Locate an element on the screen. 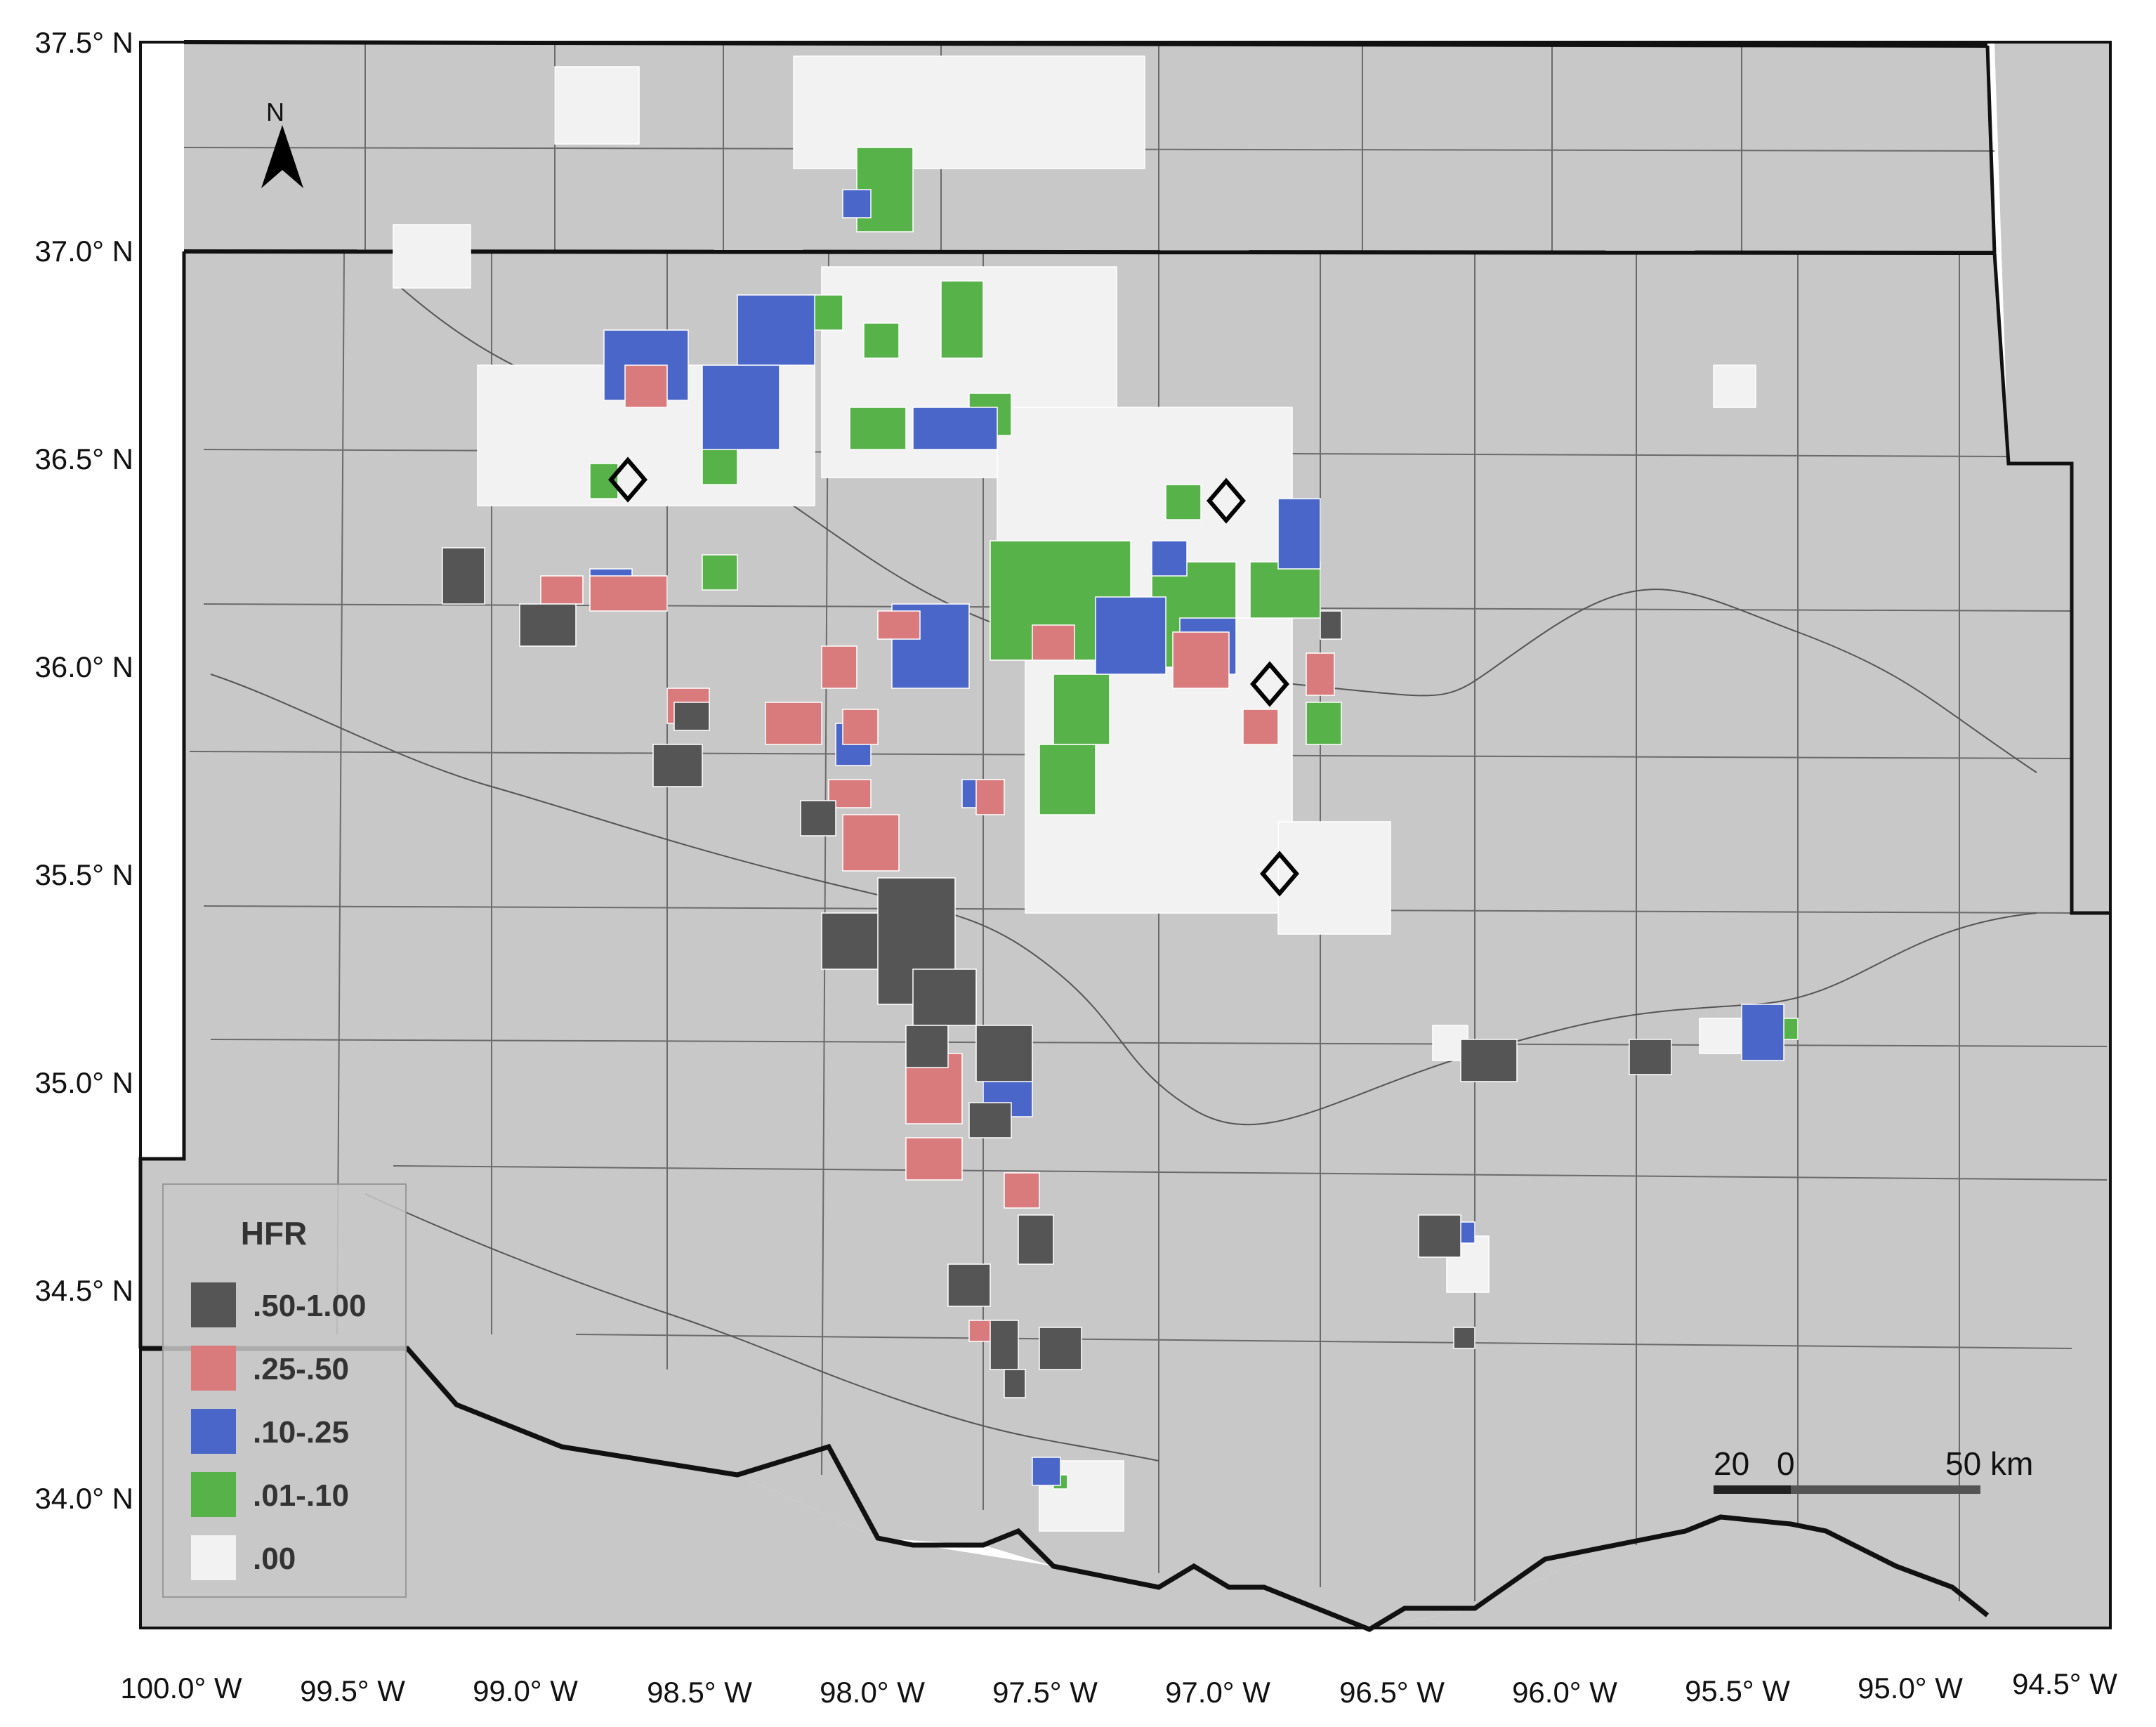  scale-right-label: 50 km is located at coordinates (1989, 1463).